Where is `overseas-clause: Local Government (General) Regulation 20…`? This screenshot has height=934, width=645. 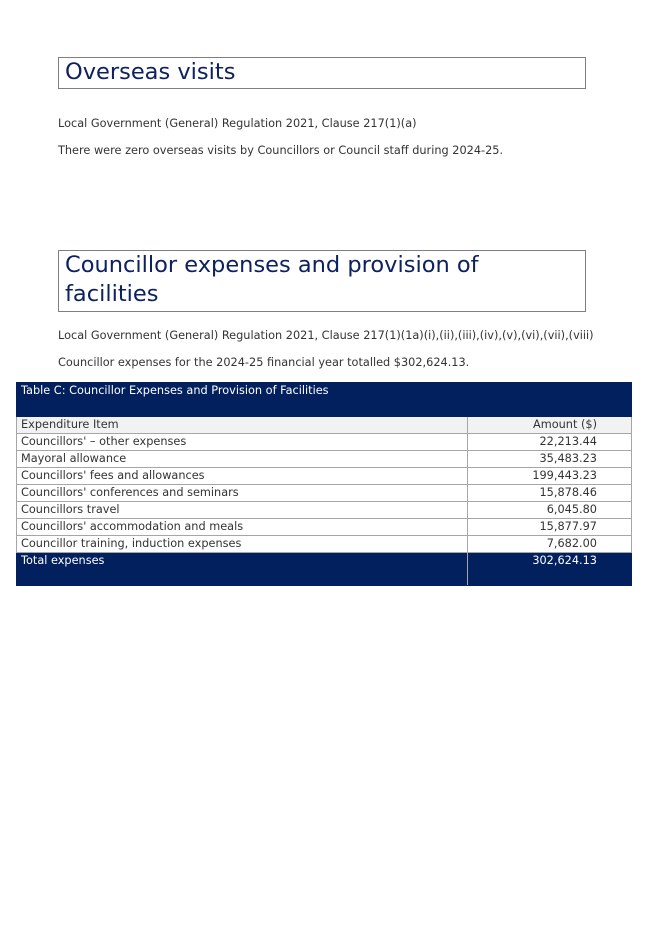
overseas-clause: Local Government (General) Regulation 20… is located at coordinates (237, 123).